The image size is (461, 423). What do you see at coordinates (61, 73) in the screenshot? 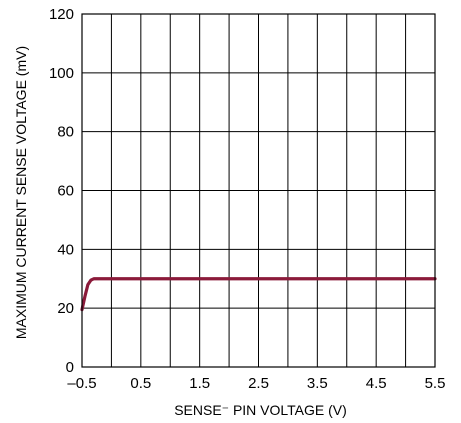
I see `y-tick-label: 100` at bounding box center [61, 73].